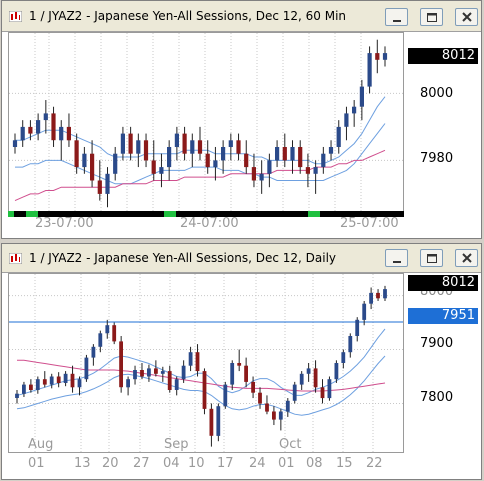 The image size is (484, 481). I want to click on x-axis-label: 24-07:00, so click(209, 223).